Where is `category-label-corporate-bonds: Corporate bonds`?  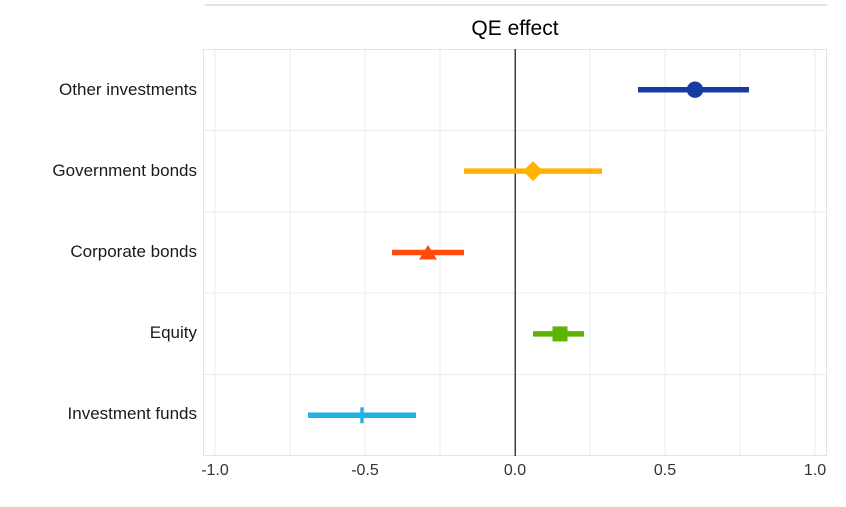
category-label-corporate-bonds: Corporate bonds is located at coordinates (133, 251).